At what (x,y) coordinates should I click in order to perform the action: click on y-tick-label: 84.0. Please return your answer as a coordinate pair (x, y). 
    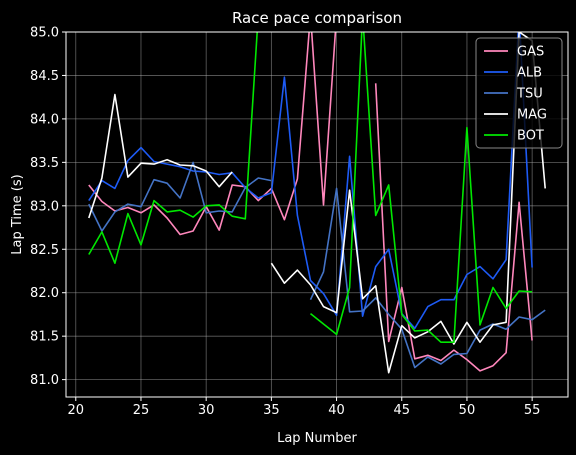
    Looking at the image, I should click on (44, 119).